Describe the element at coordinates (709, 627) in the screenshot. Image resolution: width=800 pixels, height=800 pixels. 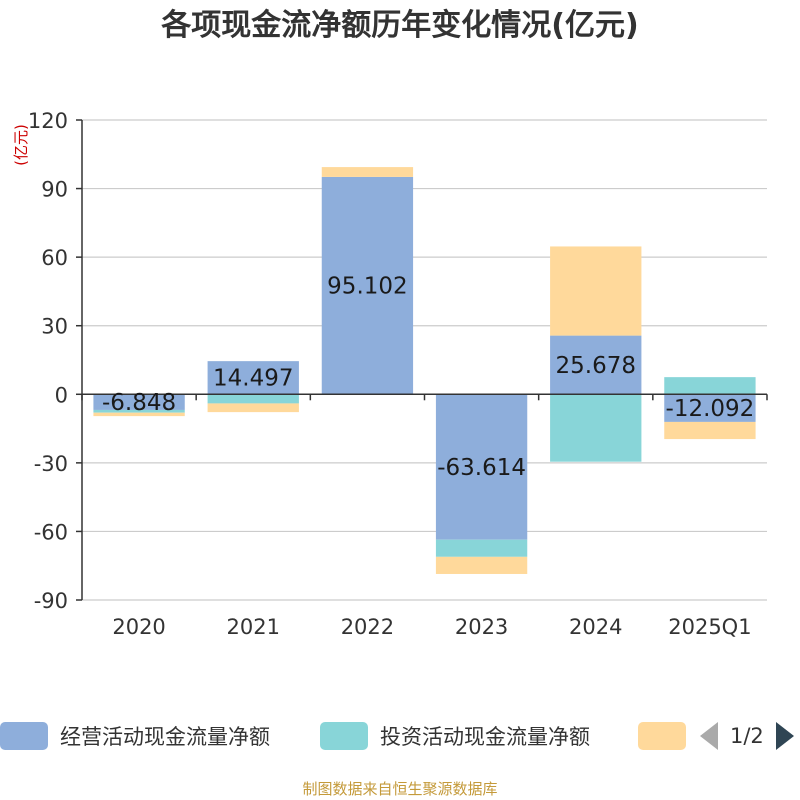
I see `x-tick-label: 2025Q1` at that location.